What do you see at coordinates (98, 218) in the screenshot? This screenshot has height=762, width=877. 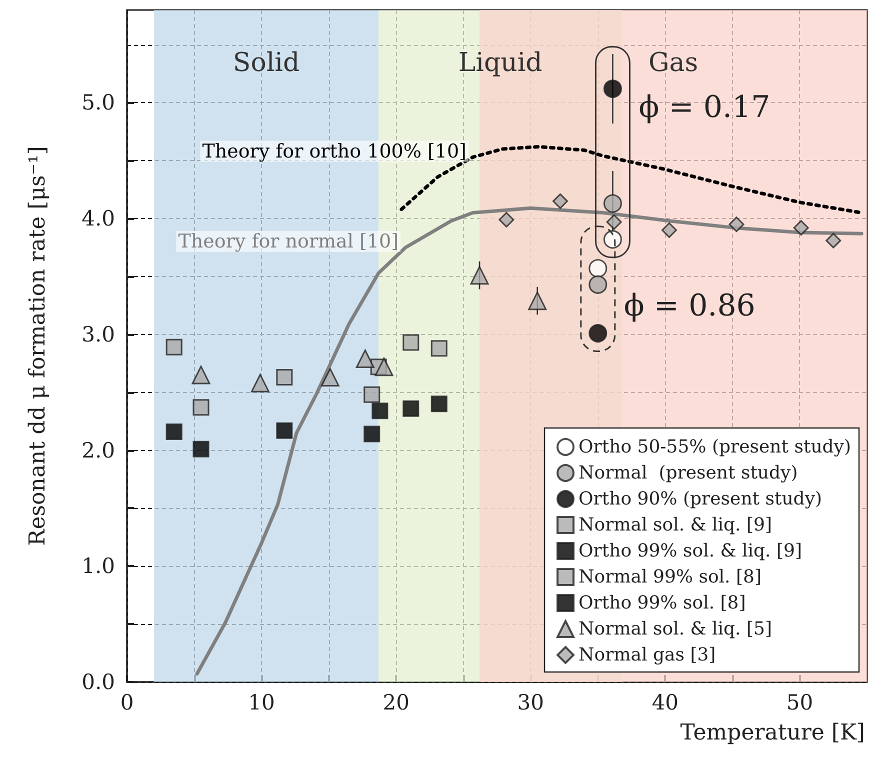 I see `y-tick-label: 4.0` at bounding box center [98, 218].